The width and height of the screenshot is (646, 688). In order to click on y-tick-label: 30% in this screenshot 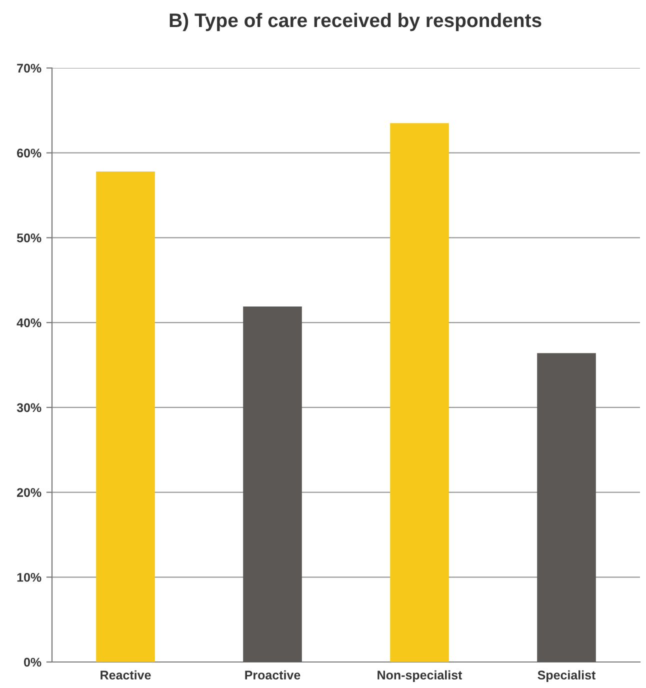, I will do `click(29, 407)`.